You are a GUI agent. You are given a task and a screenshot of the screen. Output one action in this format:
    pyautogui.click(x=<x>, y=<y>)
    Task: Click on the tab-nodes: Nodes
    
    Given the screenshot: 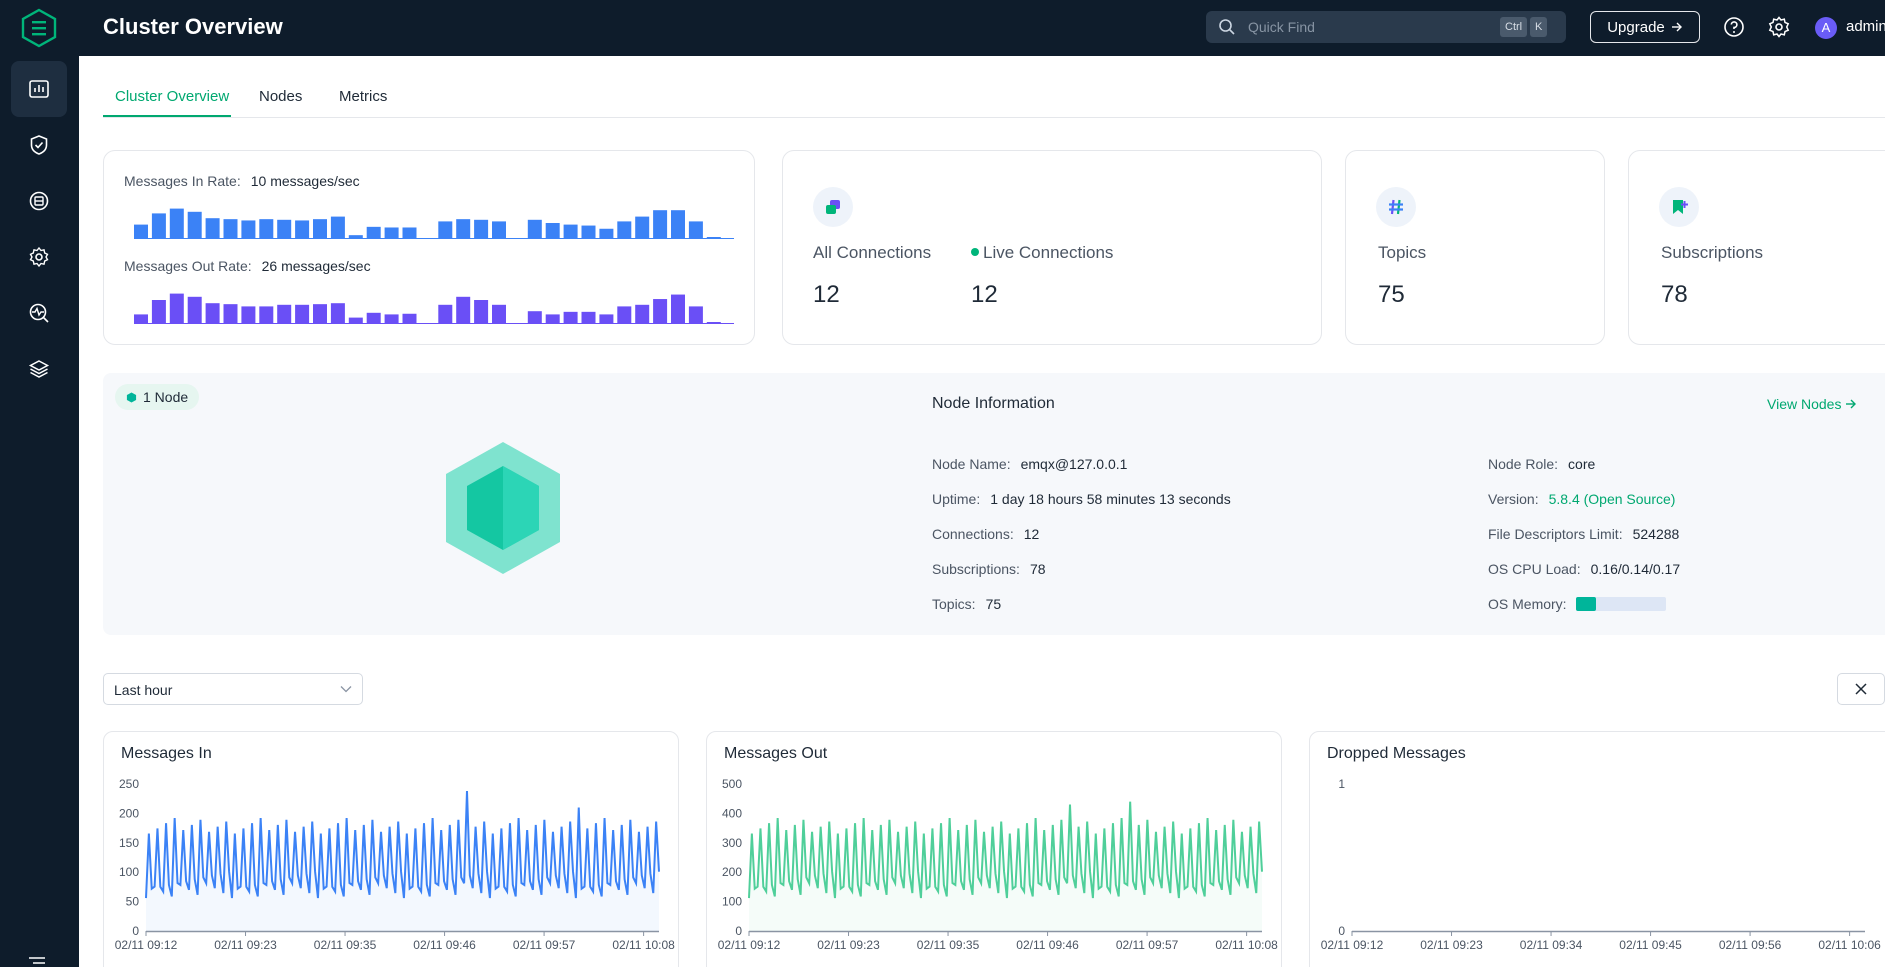 What is the action you would take?
    pyautogui.click(x=281, y=96)
    